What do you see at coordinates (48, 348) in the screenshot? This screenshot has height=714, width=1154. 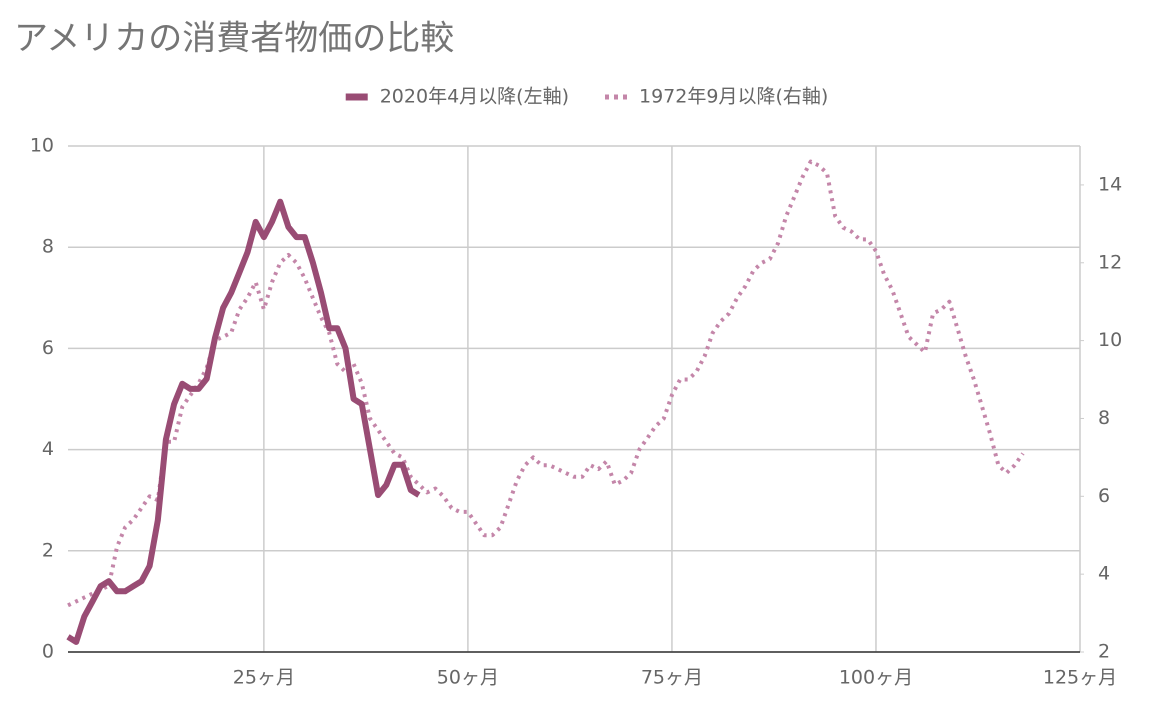 I see `y-tick-label: 6` at bounding box center [48, 348].